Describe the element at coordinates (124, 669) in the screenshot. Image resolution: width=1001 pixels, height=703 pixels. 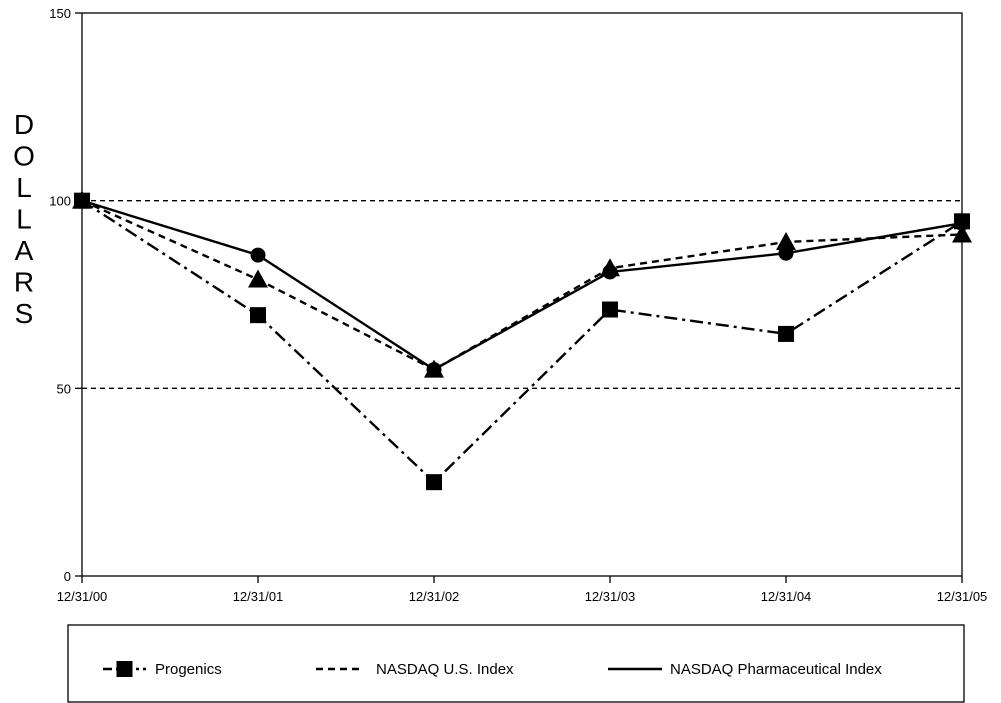
I see `legend-marker-square` at that location.